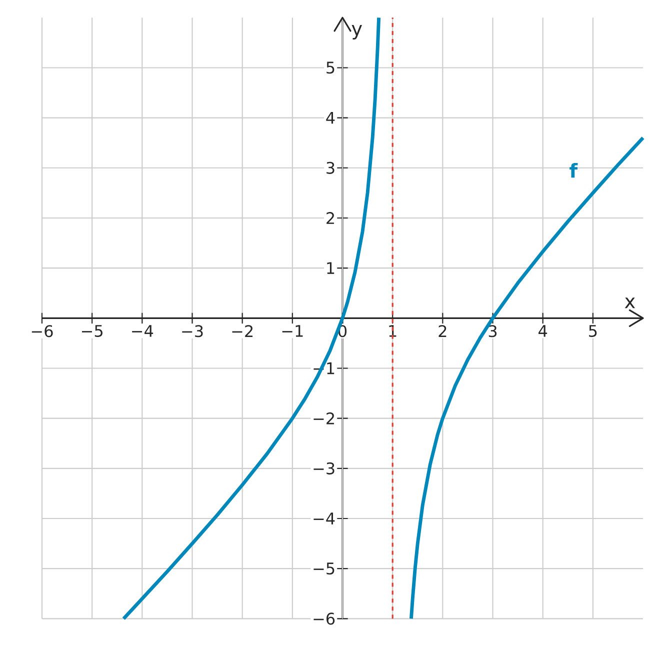 The height and width of the screenshot is (648, 661). Describe the element at coordinates (324, 568) in the screenshot. I see `y-tick-label: −5` at that location.